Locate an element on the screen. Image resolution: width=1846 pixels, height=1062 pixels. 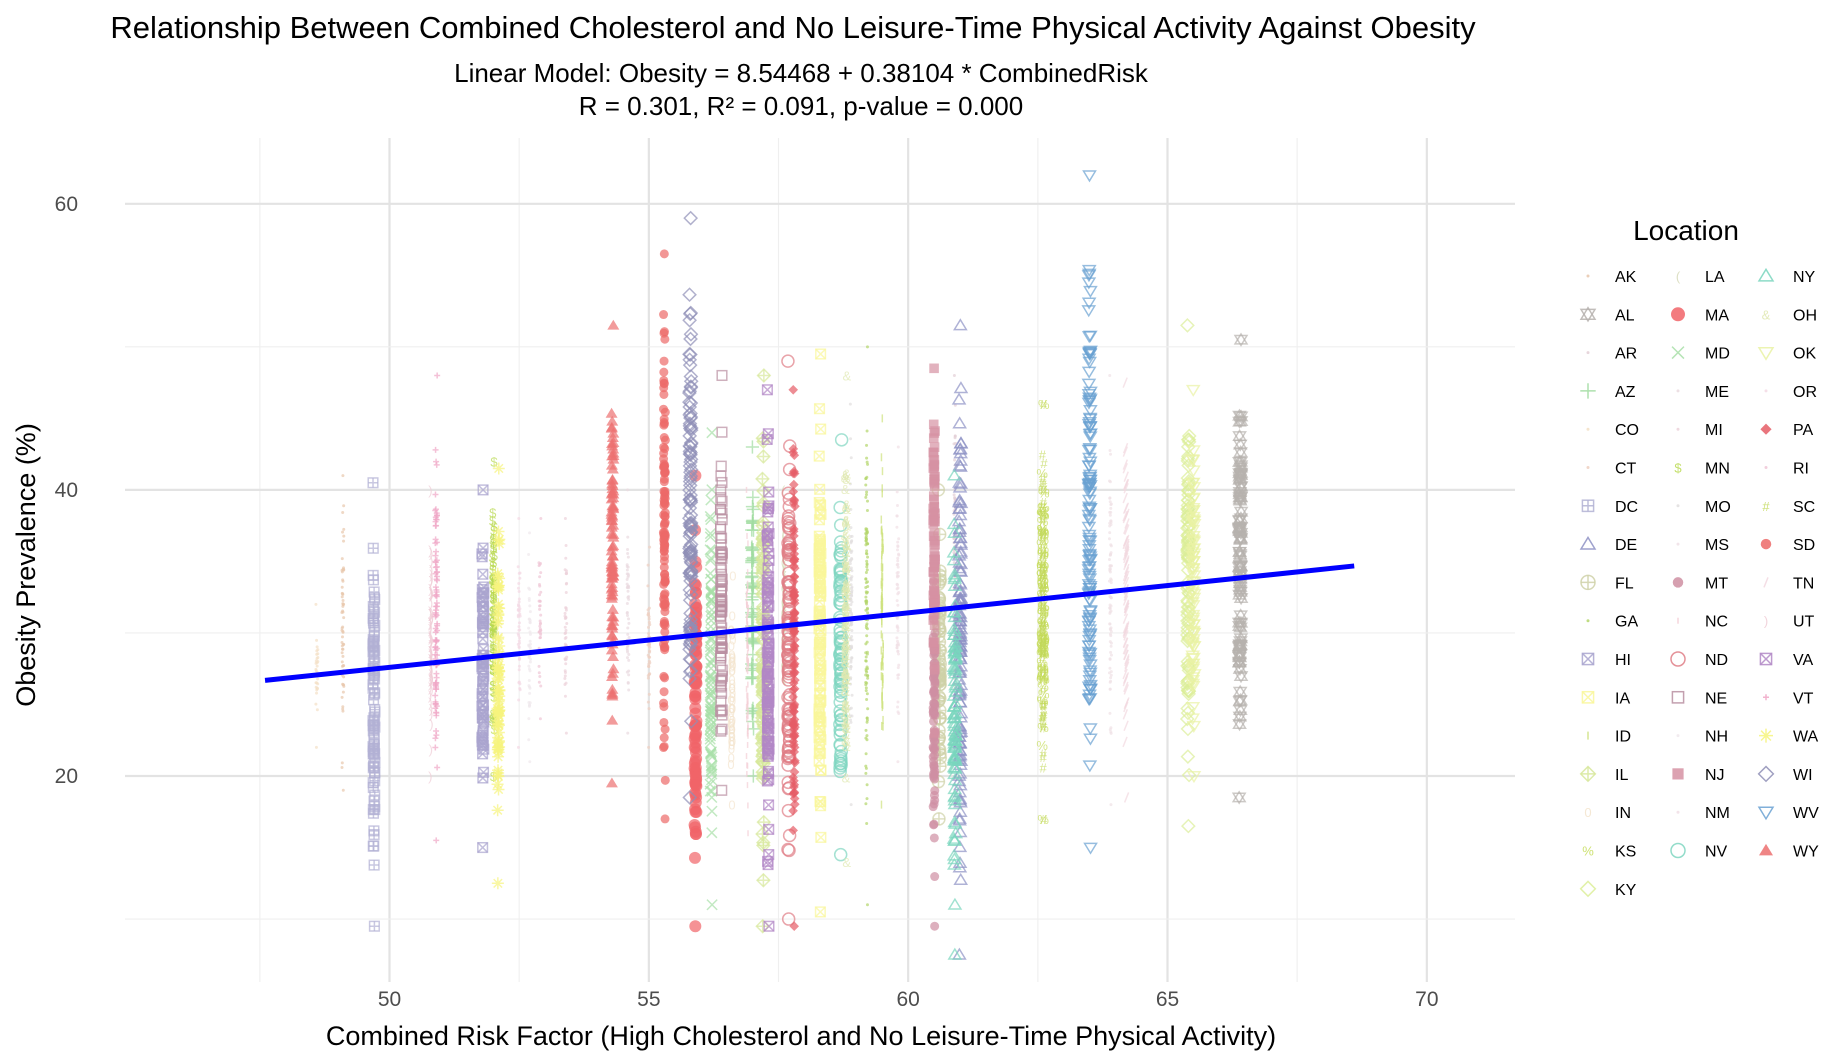
legend-item-la: (LA is located at coordinates (1700, 277).